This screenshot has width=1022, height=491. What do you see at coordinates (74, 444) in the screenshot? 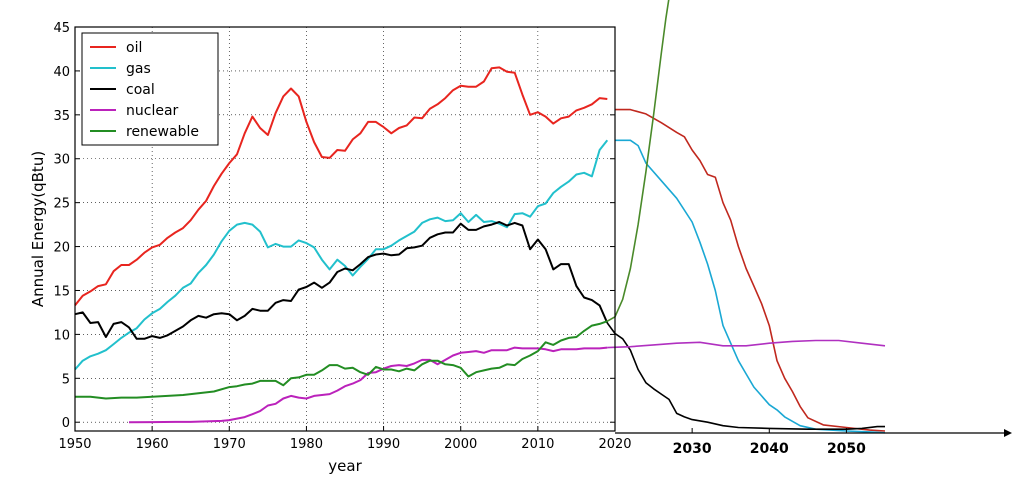
I see `x-tick-label: 1950` at bounding box center [74, 444].